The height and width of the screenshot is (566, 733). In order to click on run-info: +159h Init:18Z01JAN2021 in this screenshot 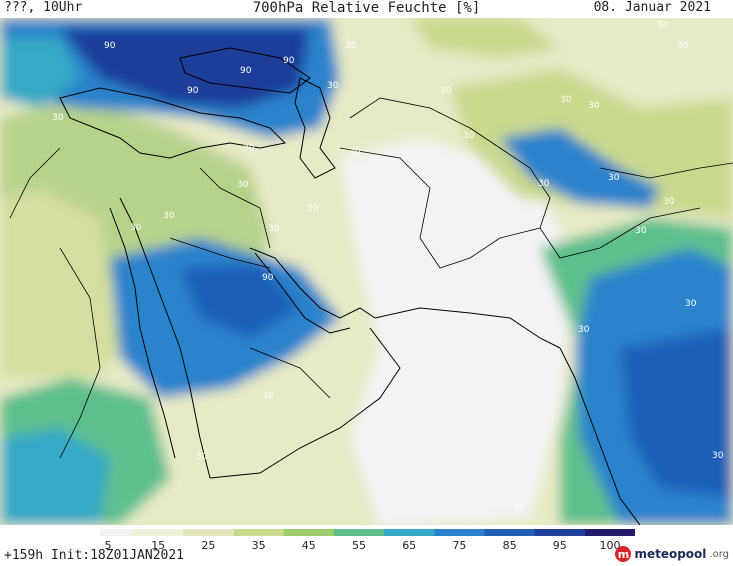, I will do `click(94, 555)`.